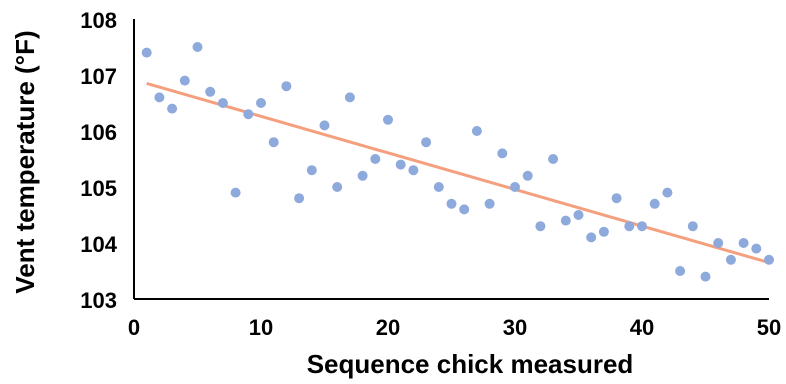  I want to click on x-axis-title: Sequence chick measured, so click(470, 364).